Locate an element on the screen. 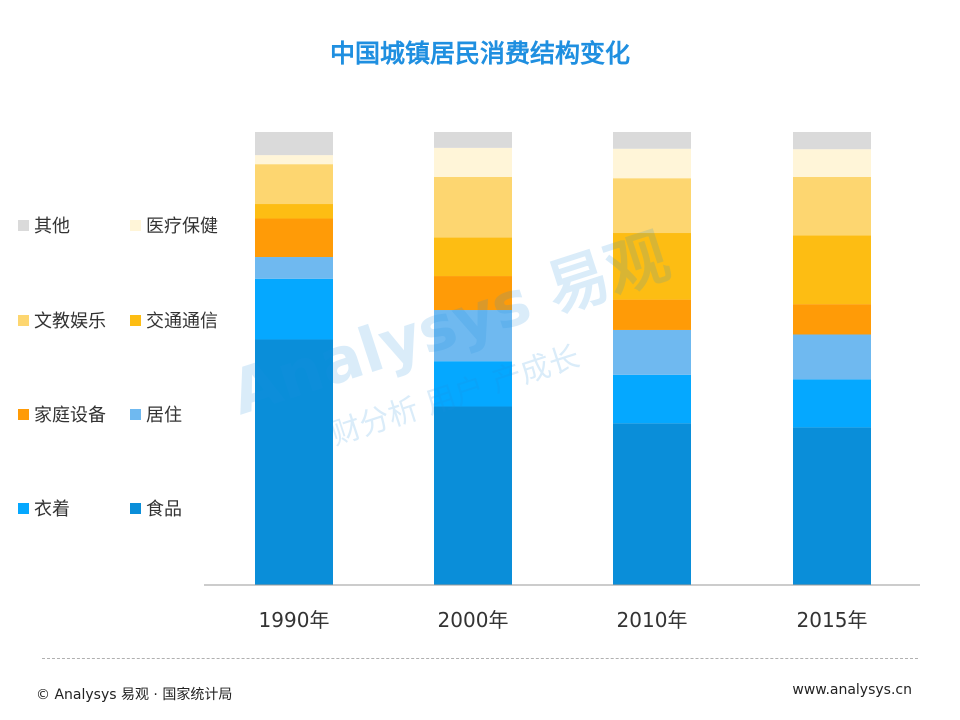  legend-label: 文教娱乐 is located at coordinates (70, 321).